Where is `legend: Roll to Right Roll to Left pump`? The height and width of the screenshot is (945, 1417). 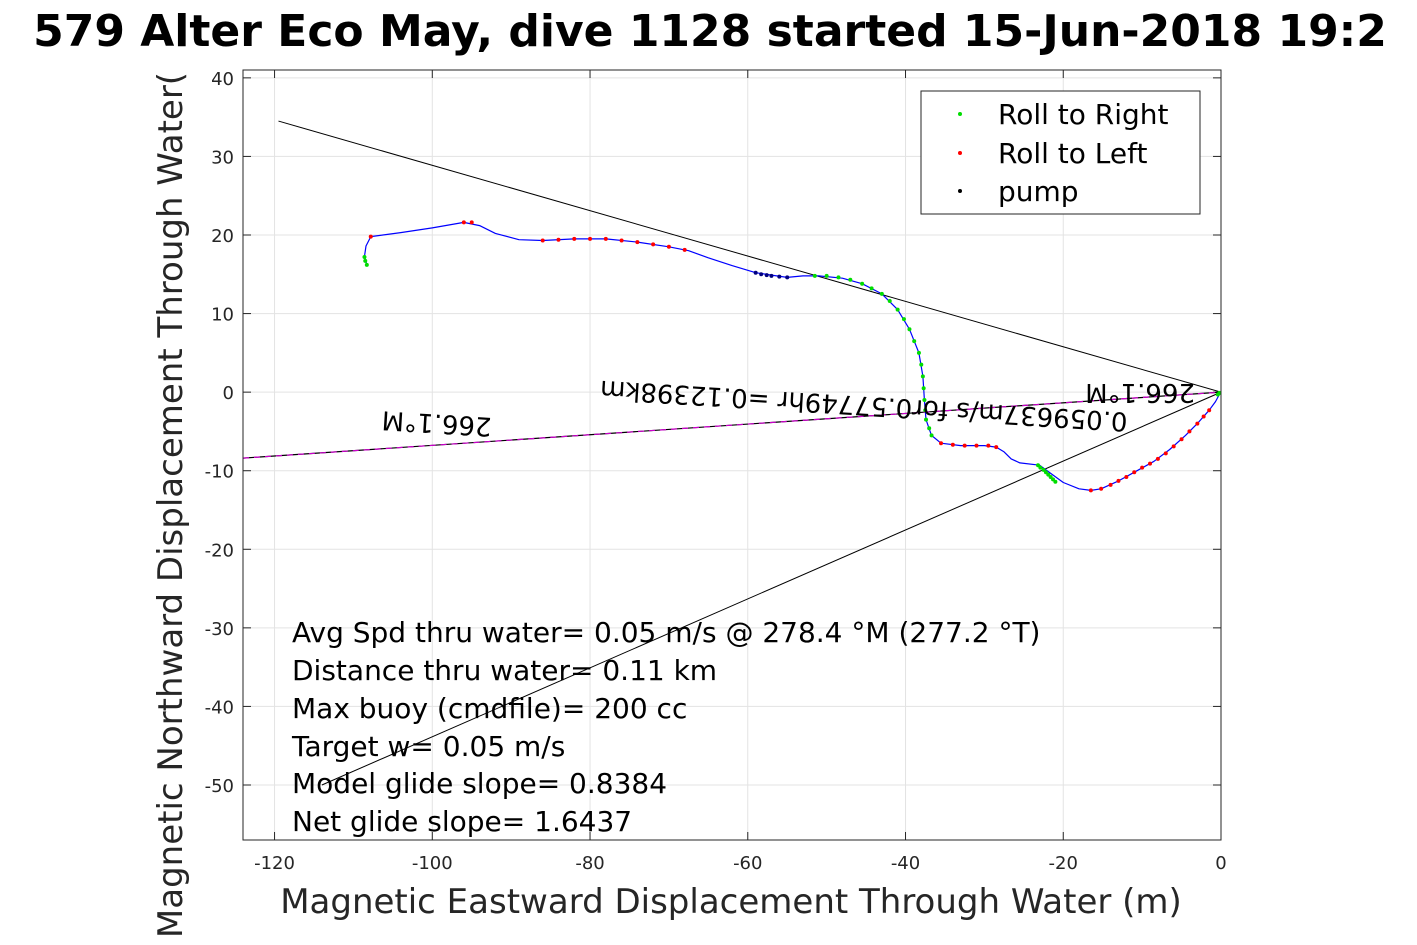
legend: Roll to Right Roll to Left pump is located at coordinates (1060, 152).